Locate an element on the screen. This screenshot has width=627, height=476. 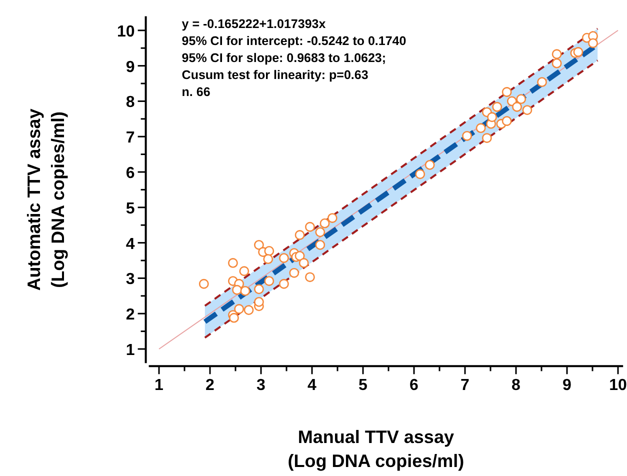
x-axis-title: Manual TTV assay (Log DNA copies/ml) is located at coordinates (376, 449).